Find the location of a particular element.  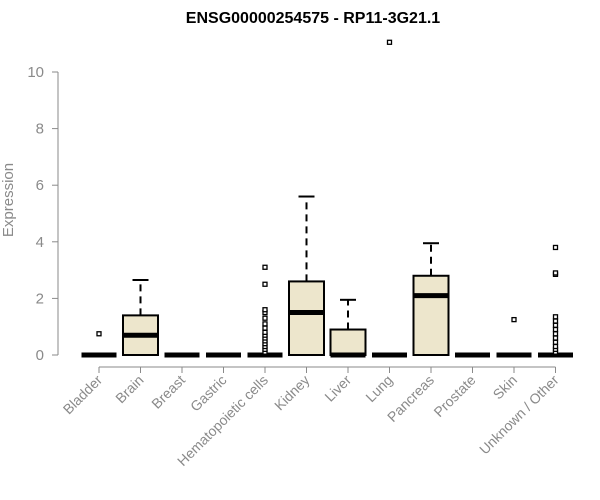

box-hematopoietic-cells is located at coordinates (265, 311).